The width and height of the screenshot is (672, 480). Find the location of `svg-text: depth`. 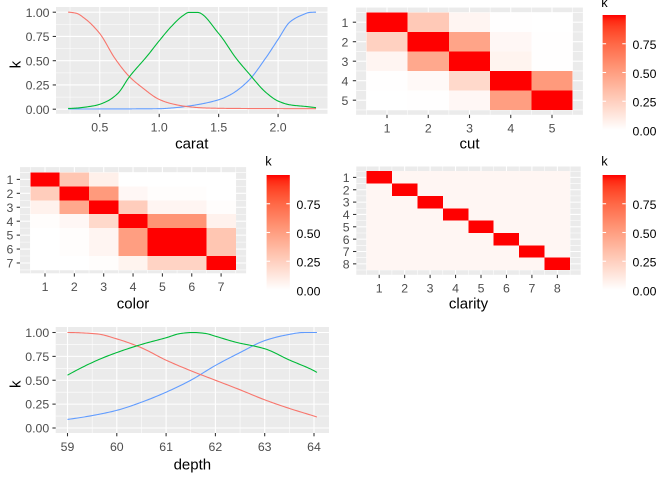

svg-text: depth is located at coordinates (193, 464).